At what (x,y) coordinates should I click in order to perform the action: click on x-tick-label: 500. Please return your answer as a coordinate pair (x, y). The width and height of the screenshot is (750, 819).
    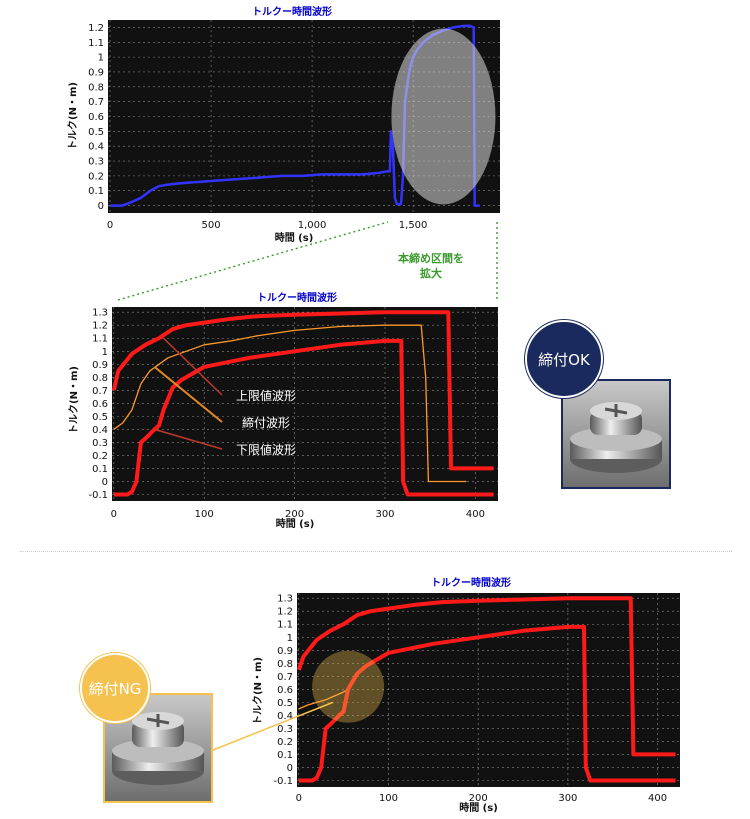
    Looking at the image, I should click on (211, 225).